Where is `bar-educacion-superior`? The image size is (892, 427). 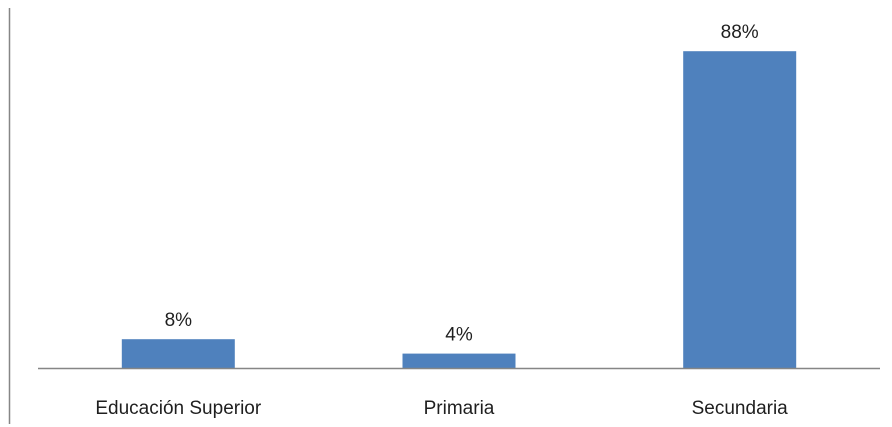 bar-educacion-superior is located at coordinates (178, 353).